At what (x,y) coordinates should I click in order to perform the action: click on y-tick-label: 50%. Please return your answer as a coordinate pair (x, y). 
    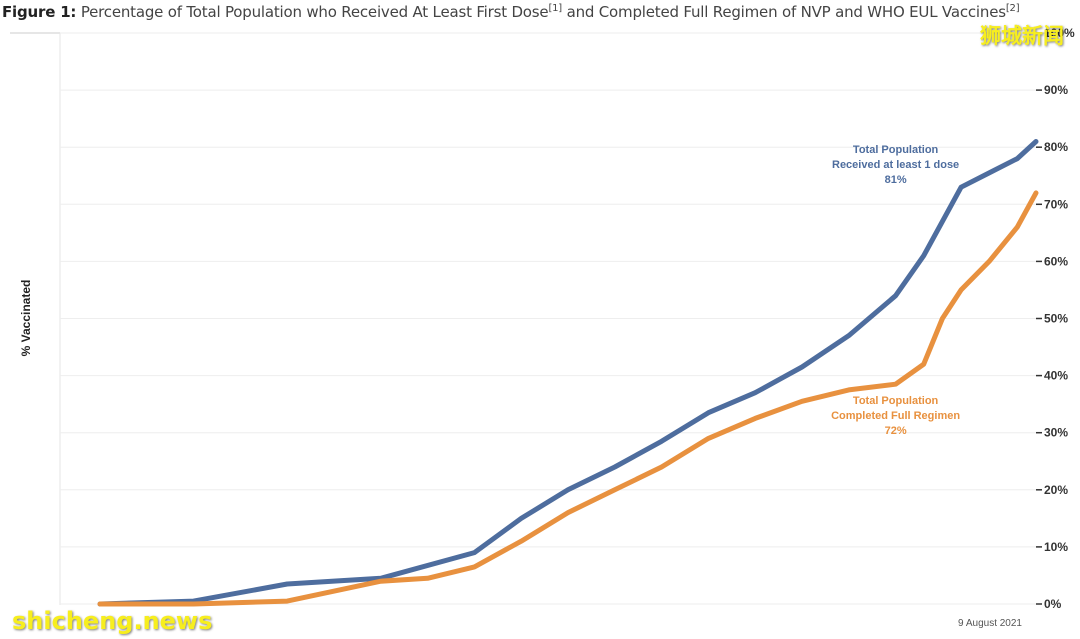
    Looking at the image, I should click on (1056, 319).